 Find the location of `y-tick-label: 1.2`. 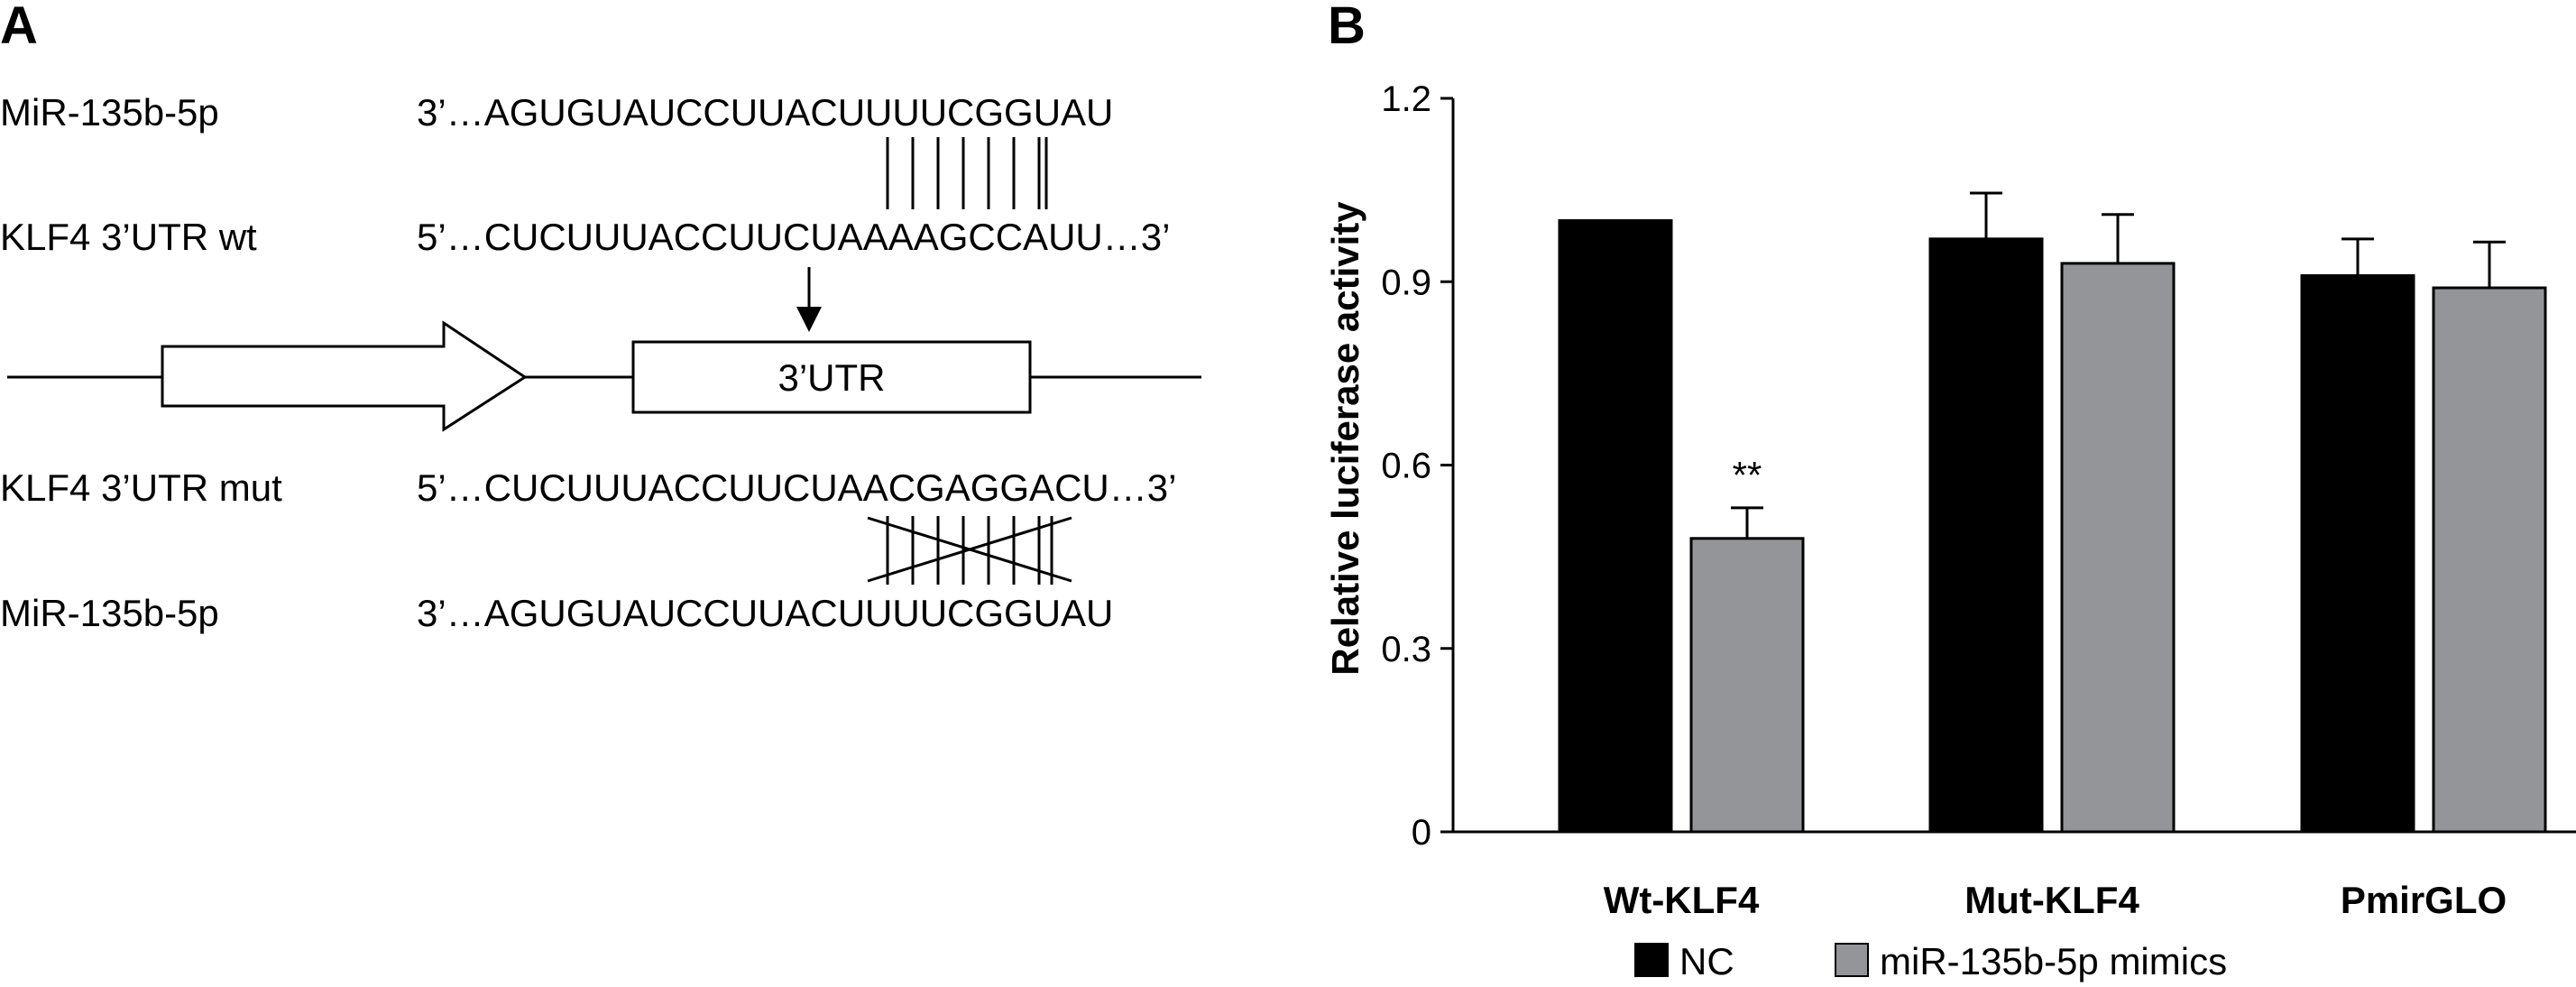

y-tick-label: 1.2 is located at coordinates (1406, 99).